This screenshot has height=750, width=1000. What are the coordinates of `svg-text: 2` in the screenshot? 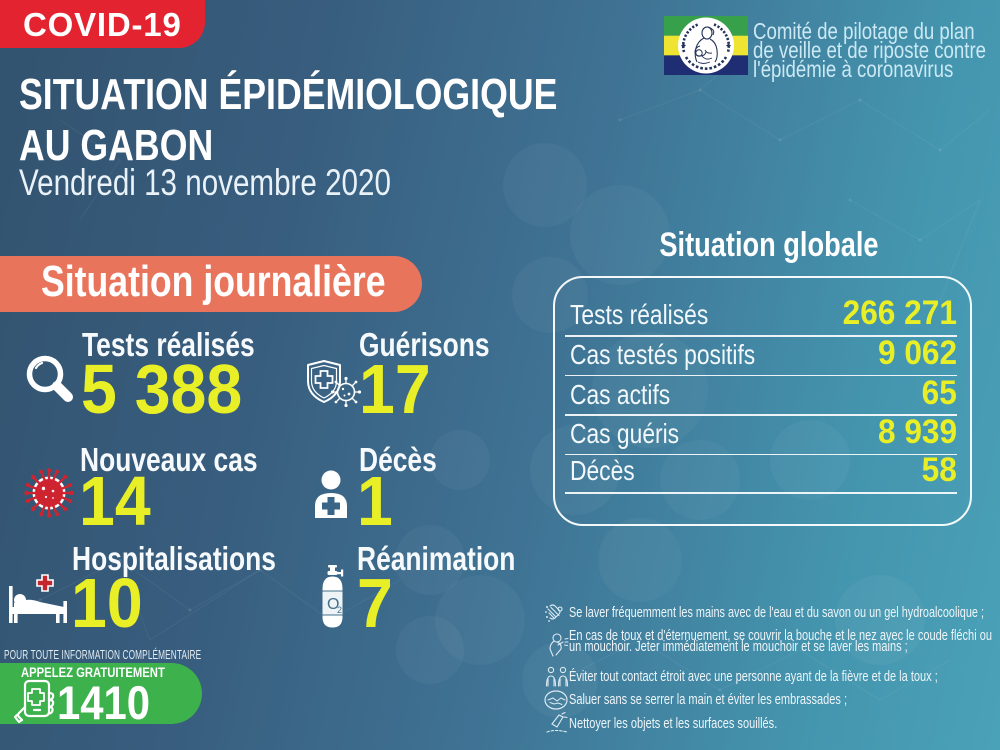 It's located at (339, 610).